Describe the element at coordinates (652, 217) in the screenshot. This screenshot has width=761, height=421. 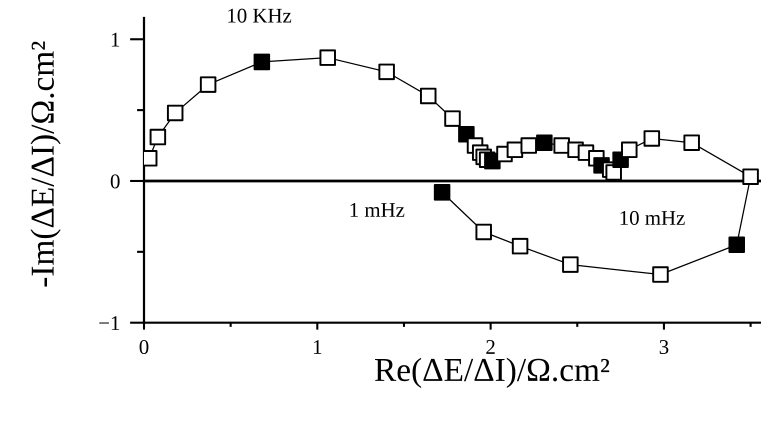
I see `annotation: 10 mHz` at that location.